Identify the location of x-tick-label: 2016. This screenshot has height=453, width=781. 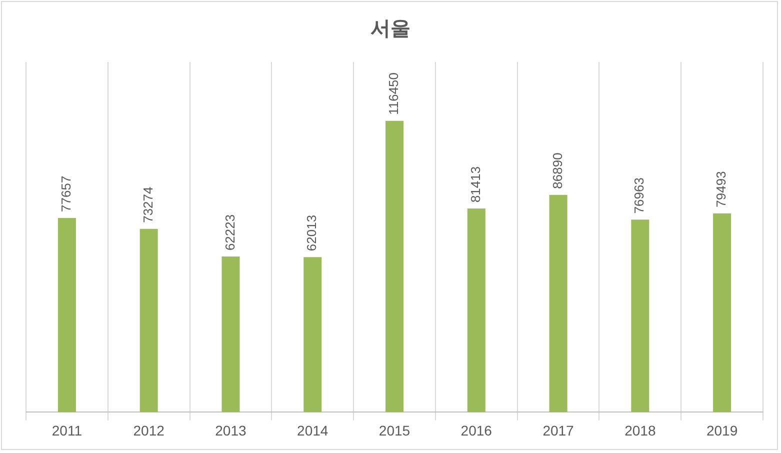
(476, 430).